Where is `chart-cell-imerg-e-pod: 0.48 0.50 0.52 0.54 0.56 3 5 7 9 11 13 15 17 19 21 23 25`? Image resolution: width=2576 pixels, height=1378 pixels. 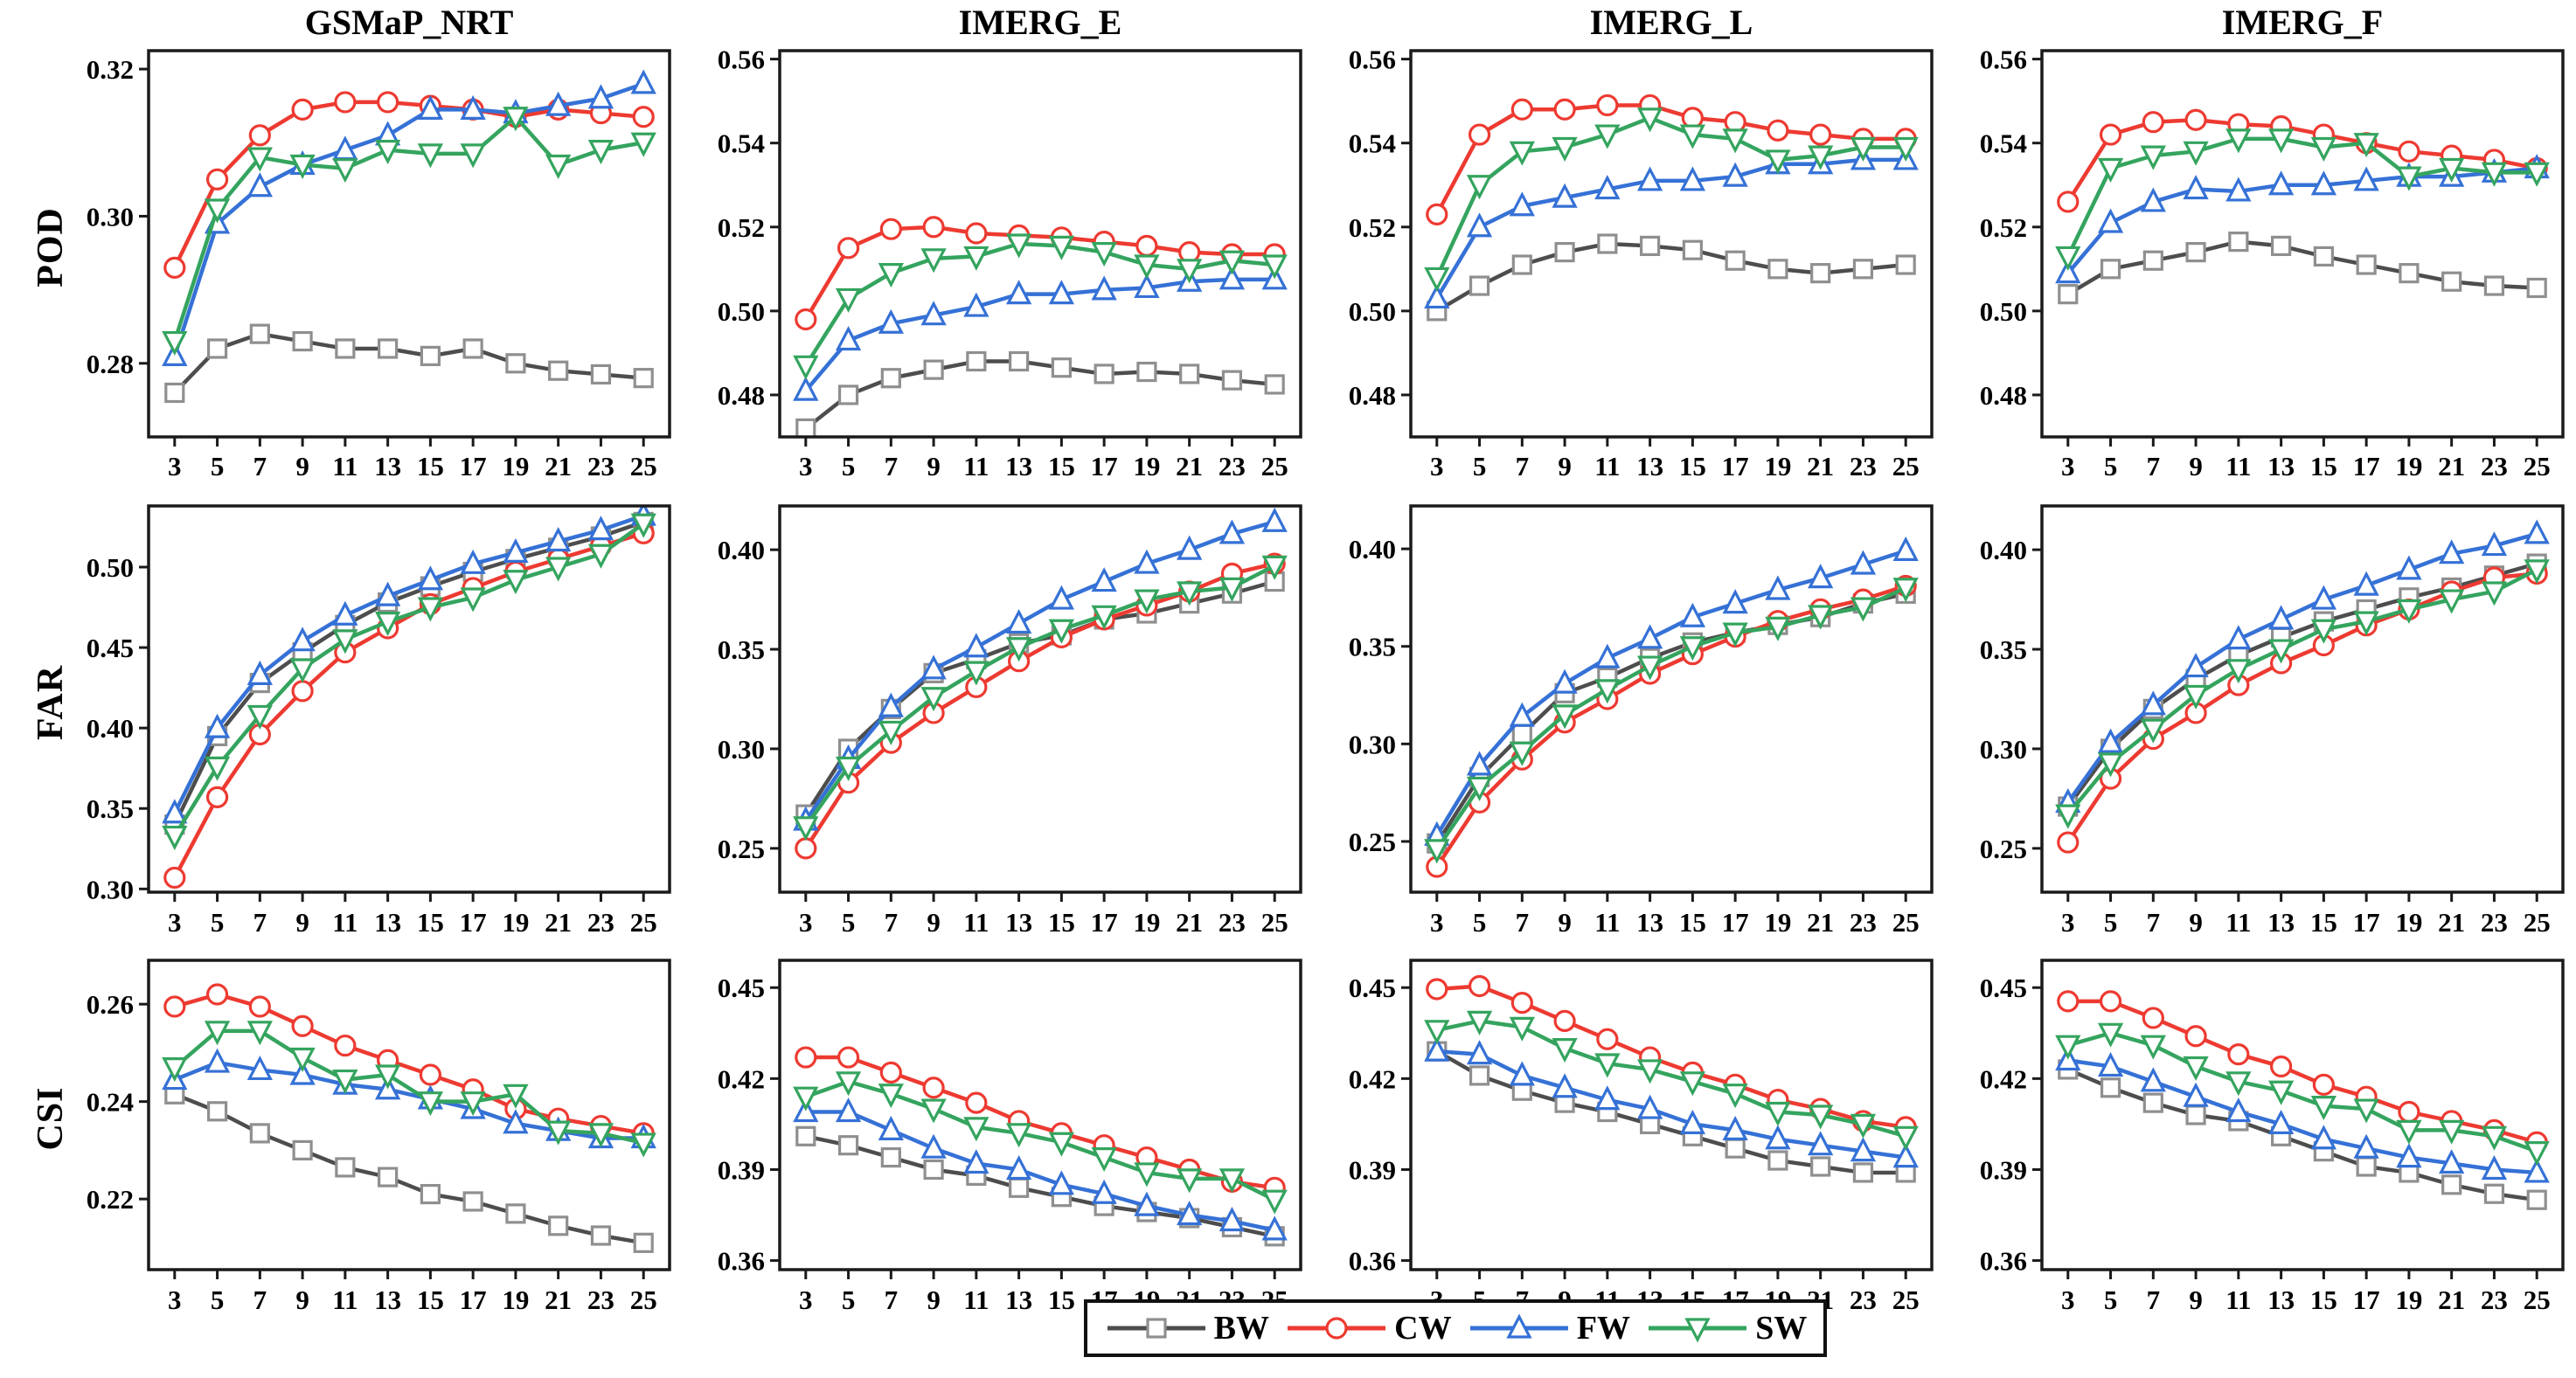 chart-cell-imerg-e-pod: 0.48 0.50 0.52 0.54 0.56 3 5 7 9 11 13 15 17 19 21 23 25 is located at coordinates (1000, 244).